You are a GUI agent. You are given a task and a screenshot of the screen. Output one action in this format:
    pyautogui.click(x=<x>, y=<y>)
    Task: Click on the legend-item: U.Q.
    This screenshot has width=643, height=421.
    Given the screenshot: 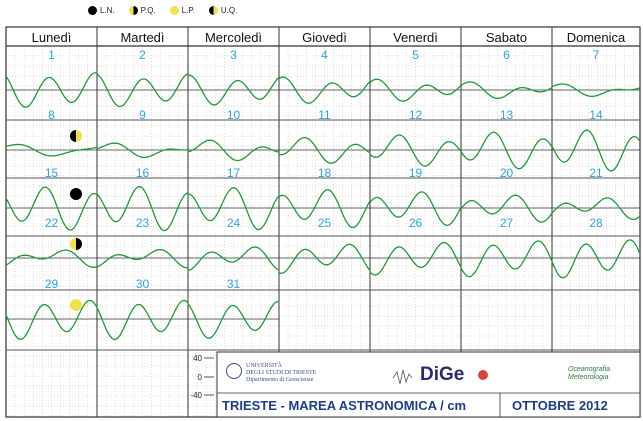 What is the action you would take?
    pyautogui.click(x=223, y=10)
    